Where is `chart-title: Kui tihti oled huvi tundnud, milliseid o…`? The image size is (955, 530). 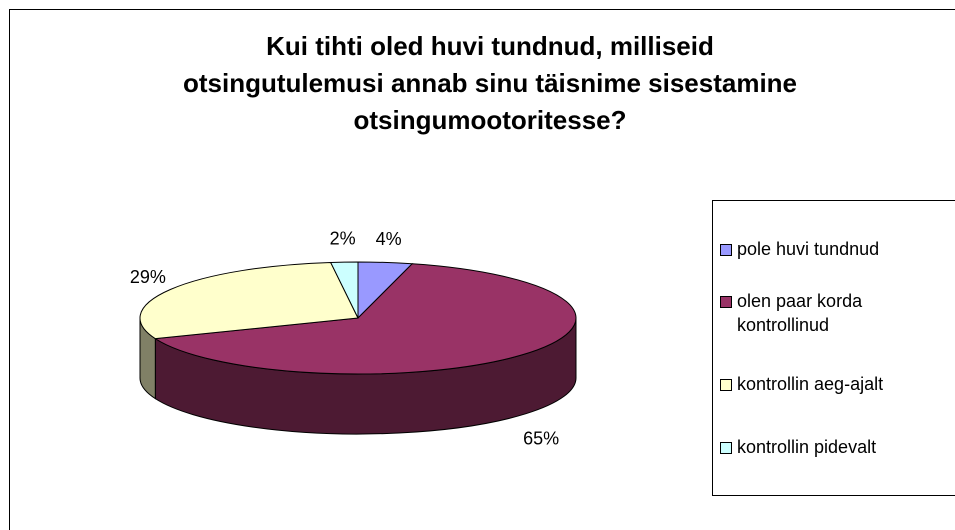 chart-title: Kui tihti oled huvi tundnud, milliseid o… is located at coordinates (490, 83).